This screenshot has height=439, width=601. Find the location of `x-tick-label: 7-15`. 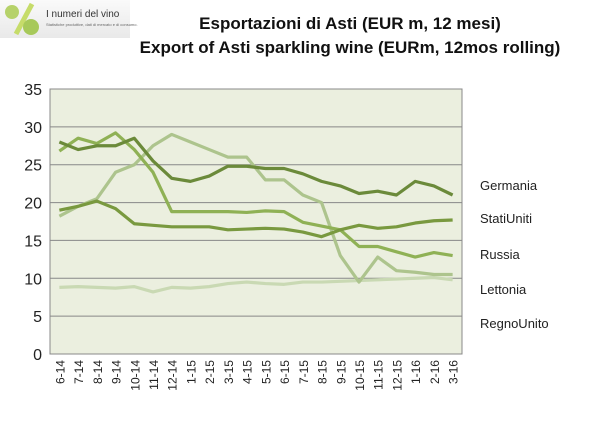

x-tick-label: 7-15 is located at coordinates (304, 372).